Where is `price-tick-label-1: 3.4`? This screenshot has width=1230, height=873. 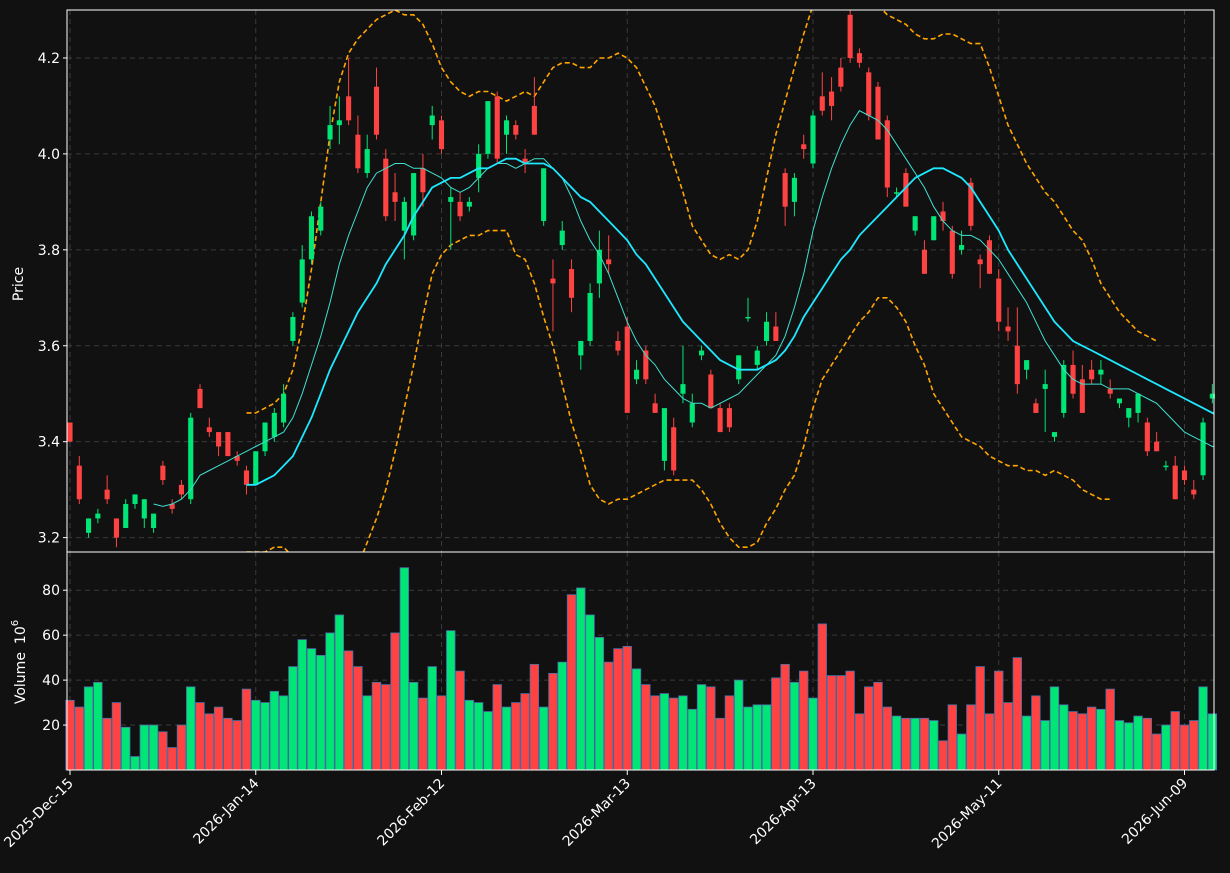
price-tick-label-1: 3.4 is located at coordinates (49, 443).